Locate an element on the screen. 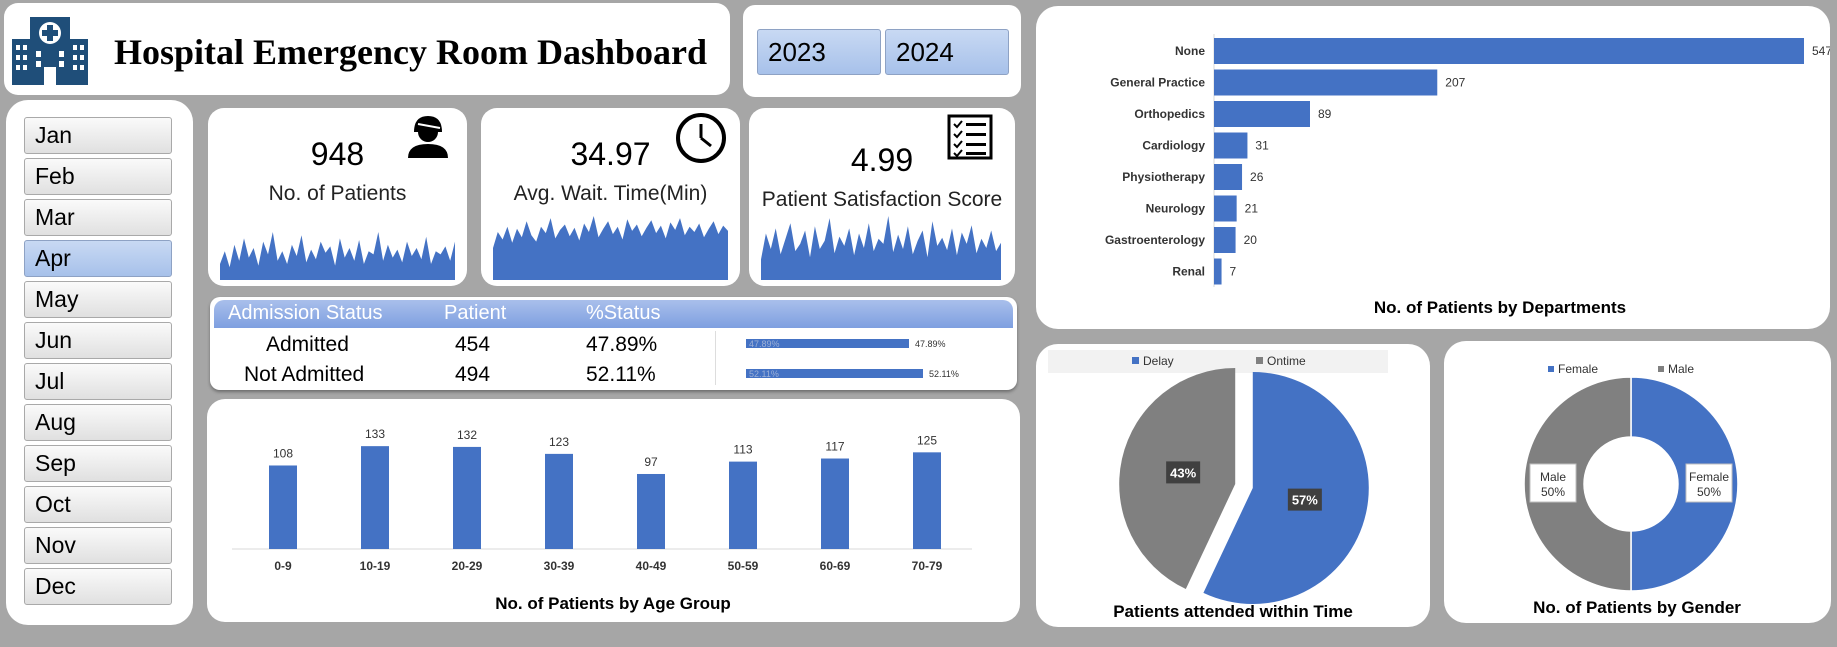  month-button-aug: Aug is located at coordinates (98, 422).